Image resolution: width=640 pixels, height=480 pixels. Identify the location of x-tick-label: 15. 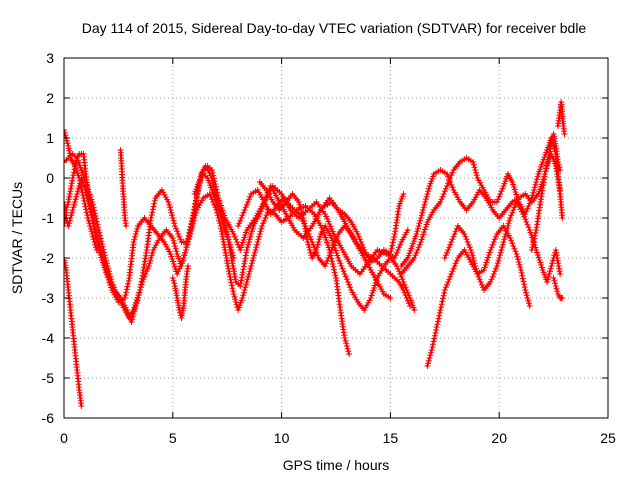
(391, 438).